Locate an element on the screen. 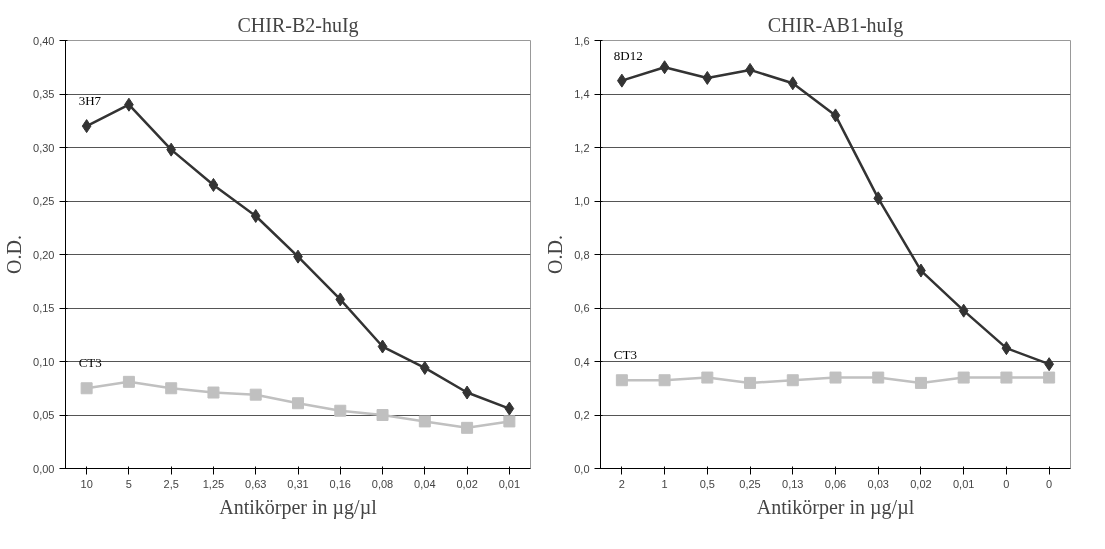 This screenshot has width=1105, height=549. y-tick-label: 0,35 is located at coordinates (44, 94).